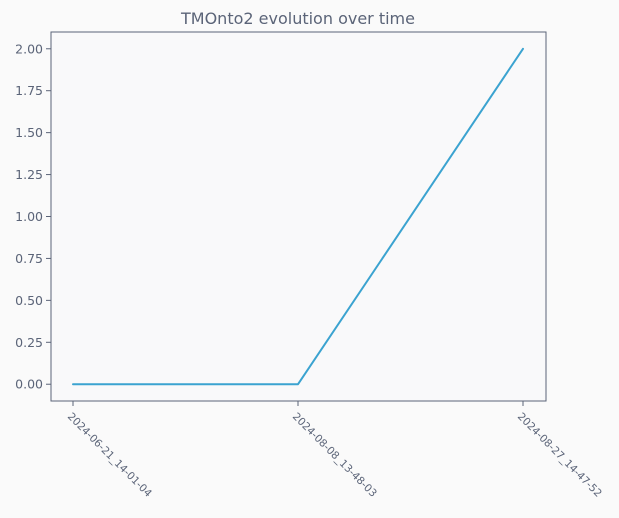  Describe the element at coordinates (29, 132) in the screenshot. I see `y-tick-label: 1.50` at that location.